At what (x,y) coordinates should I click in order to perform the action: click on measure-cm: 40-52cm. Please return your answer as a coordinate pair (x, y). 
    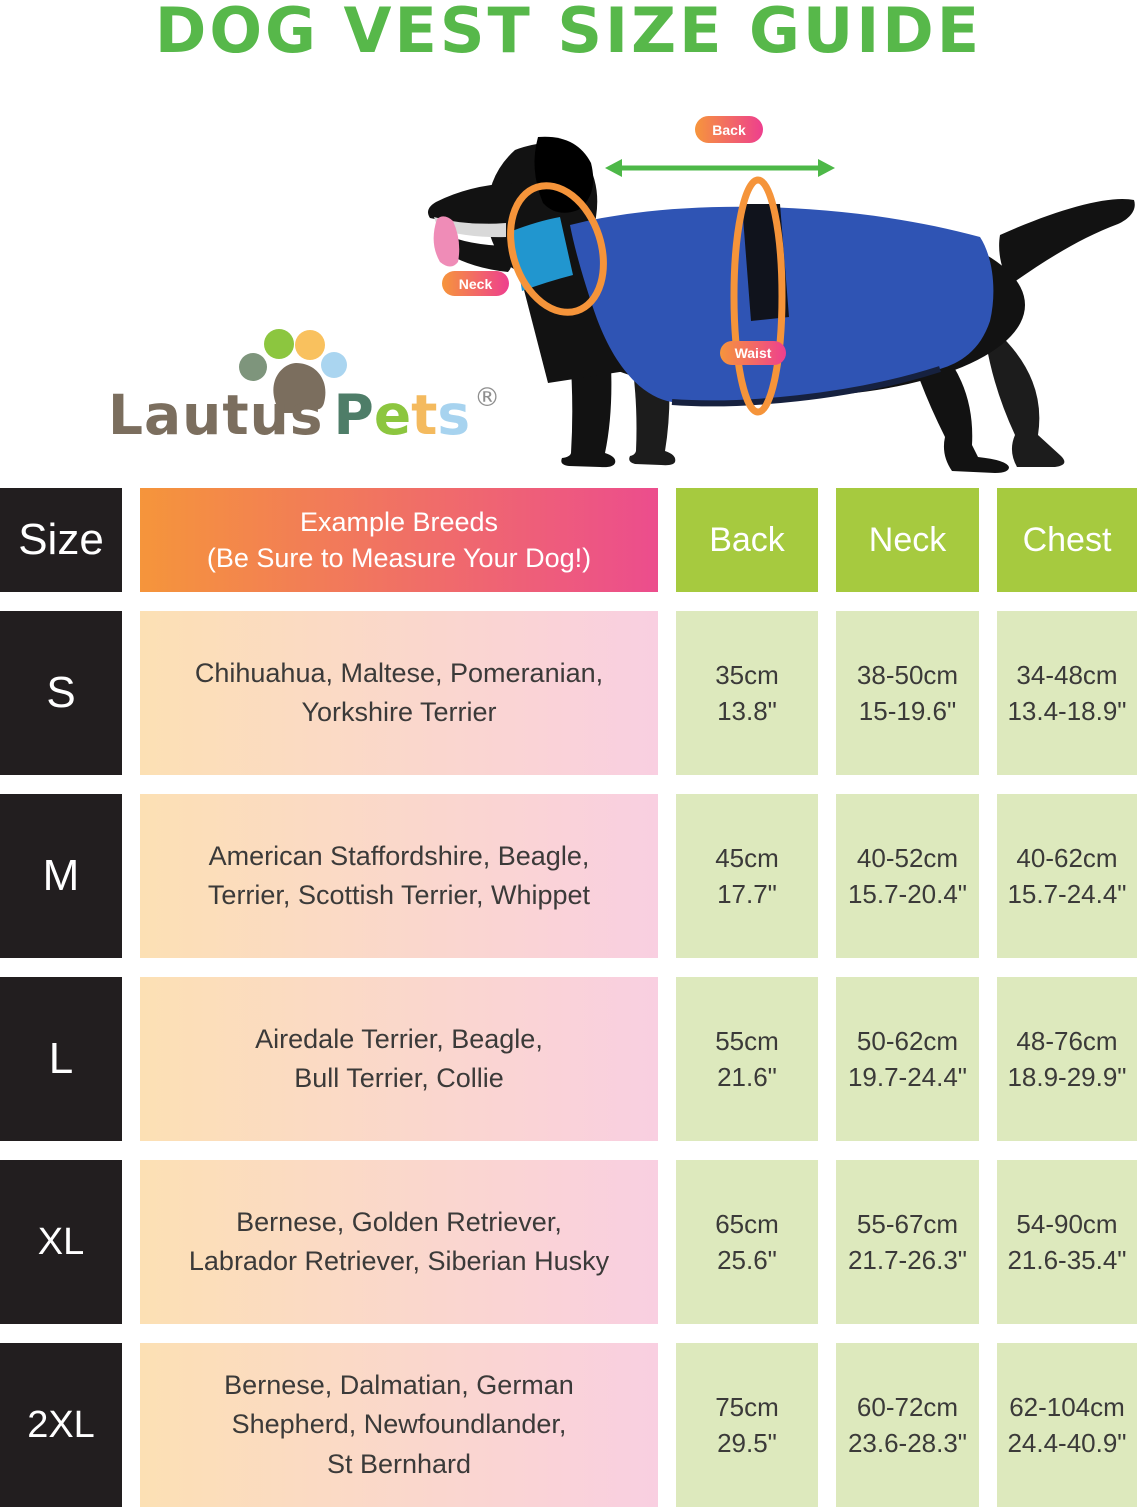
    Looking at the image, I should click on (907, 857).